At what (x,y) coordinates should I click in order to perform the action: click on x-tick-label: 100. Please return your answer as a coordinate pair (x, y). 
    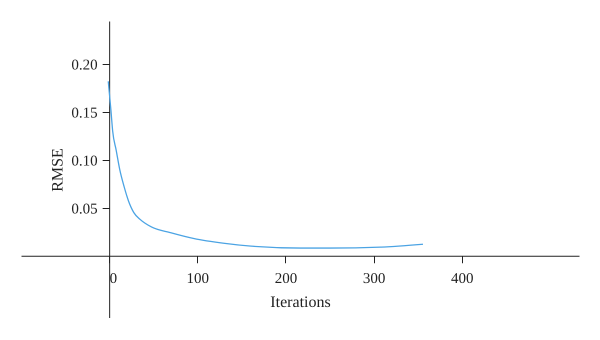
    Looking at the image, I should click on (198, 279).